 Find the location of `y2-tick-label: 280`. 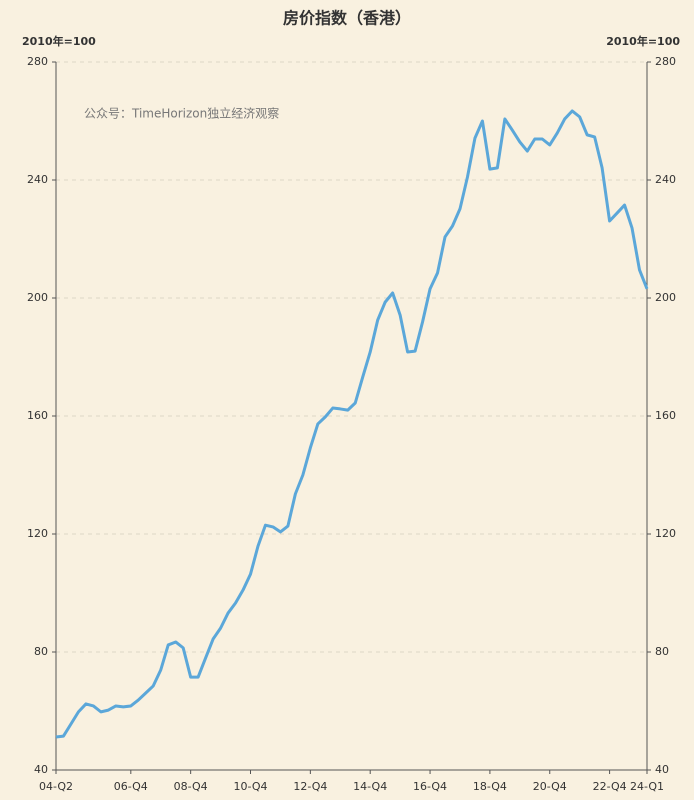

y2-tick-label: 280 is located at coordinates (665, 61).